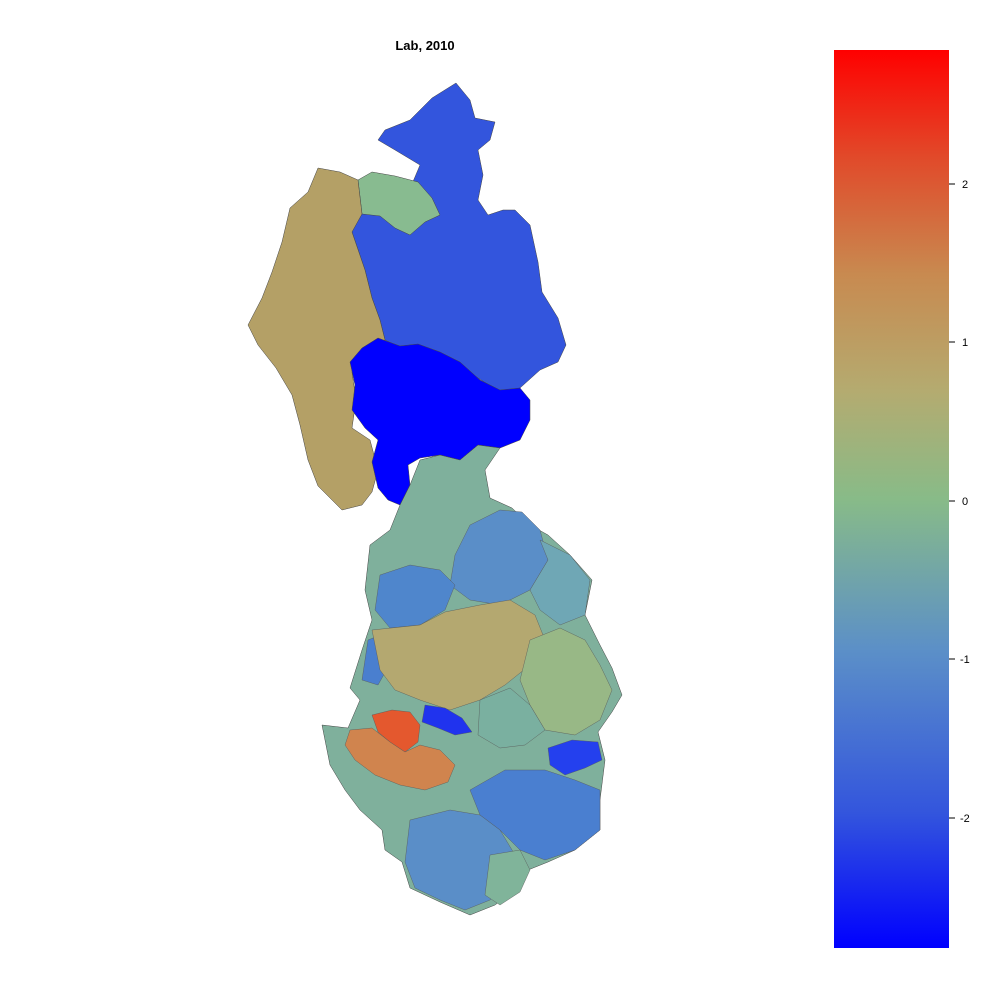 The width and height of the screenshot is (1000, 1000). Describe the element at coordinates (447, 720) in the screenshot. I see `region-north-manchester` at that location.